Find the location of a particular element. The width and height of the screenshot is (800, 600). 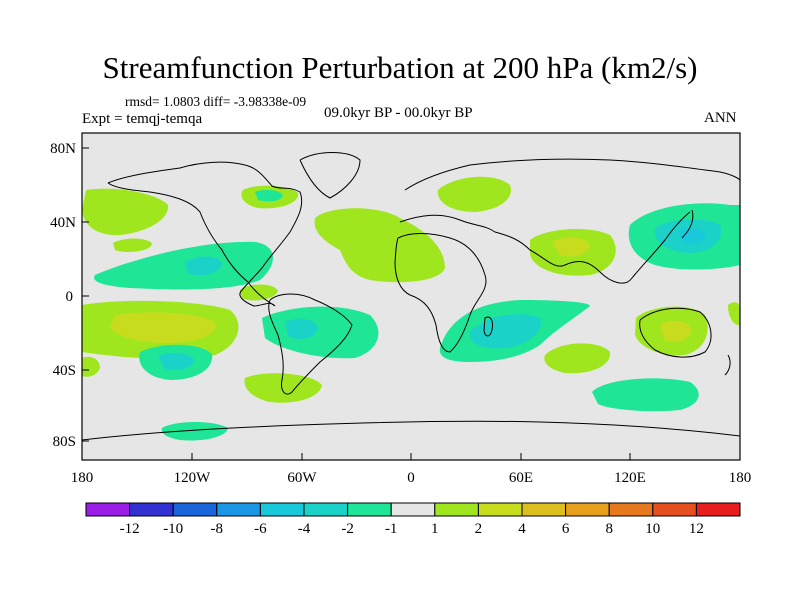

colorbar-label: -2 is located at coordinates (347, 529).